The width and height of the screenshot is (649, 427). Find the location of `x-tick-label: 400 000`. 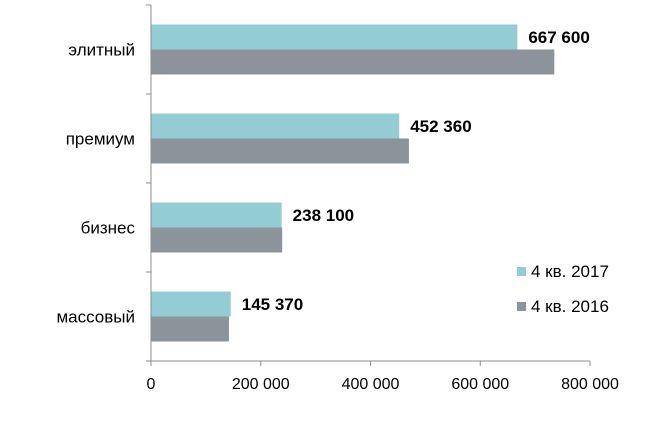

x-tick-label: 400 000 is located at coordinates (371, 384).